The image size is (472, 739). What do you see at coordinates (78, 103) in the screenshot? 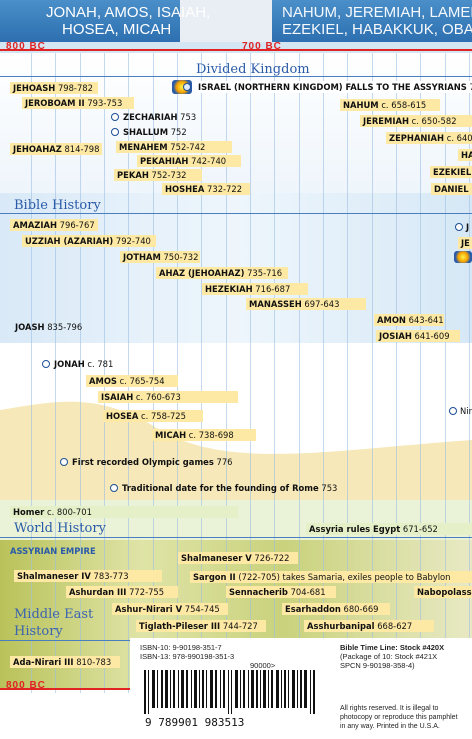
I see `king-jeroboam-ii: JEROBOAM II 793-753` at bounding box center [78, 103].